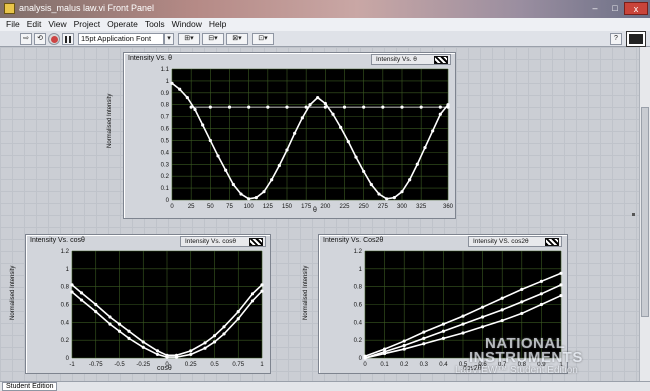  Describe the element at coordinates (325, 207) in the screenshot. I see `x-tick-label: 200` at that location.